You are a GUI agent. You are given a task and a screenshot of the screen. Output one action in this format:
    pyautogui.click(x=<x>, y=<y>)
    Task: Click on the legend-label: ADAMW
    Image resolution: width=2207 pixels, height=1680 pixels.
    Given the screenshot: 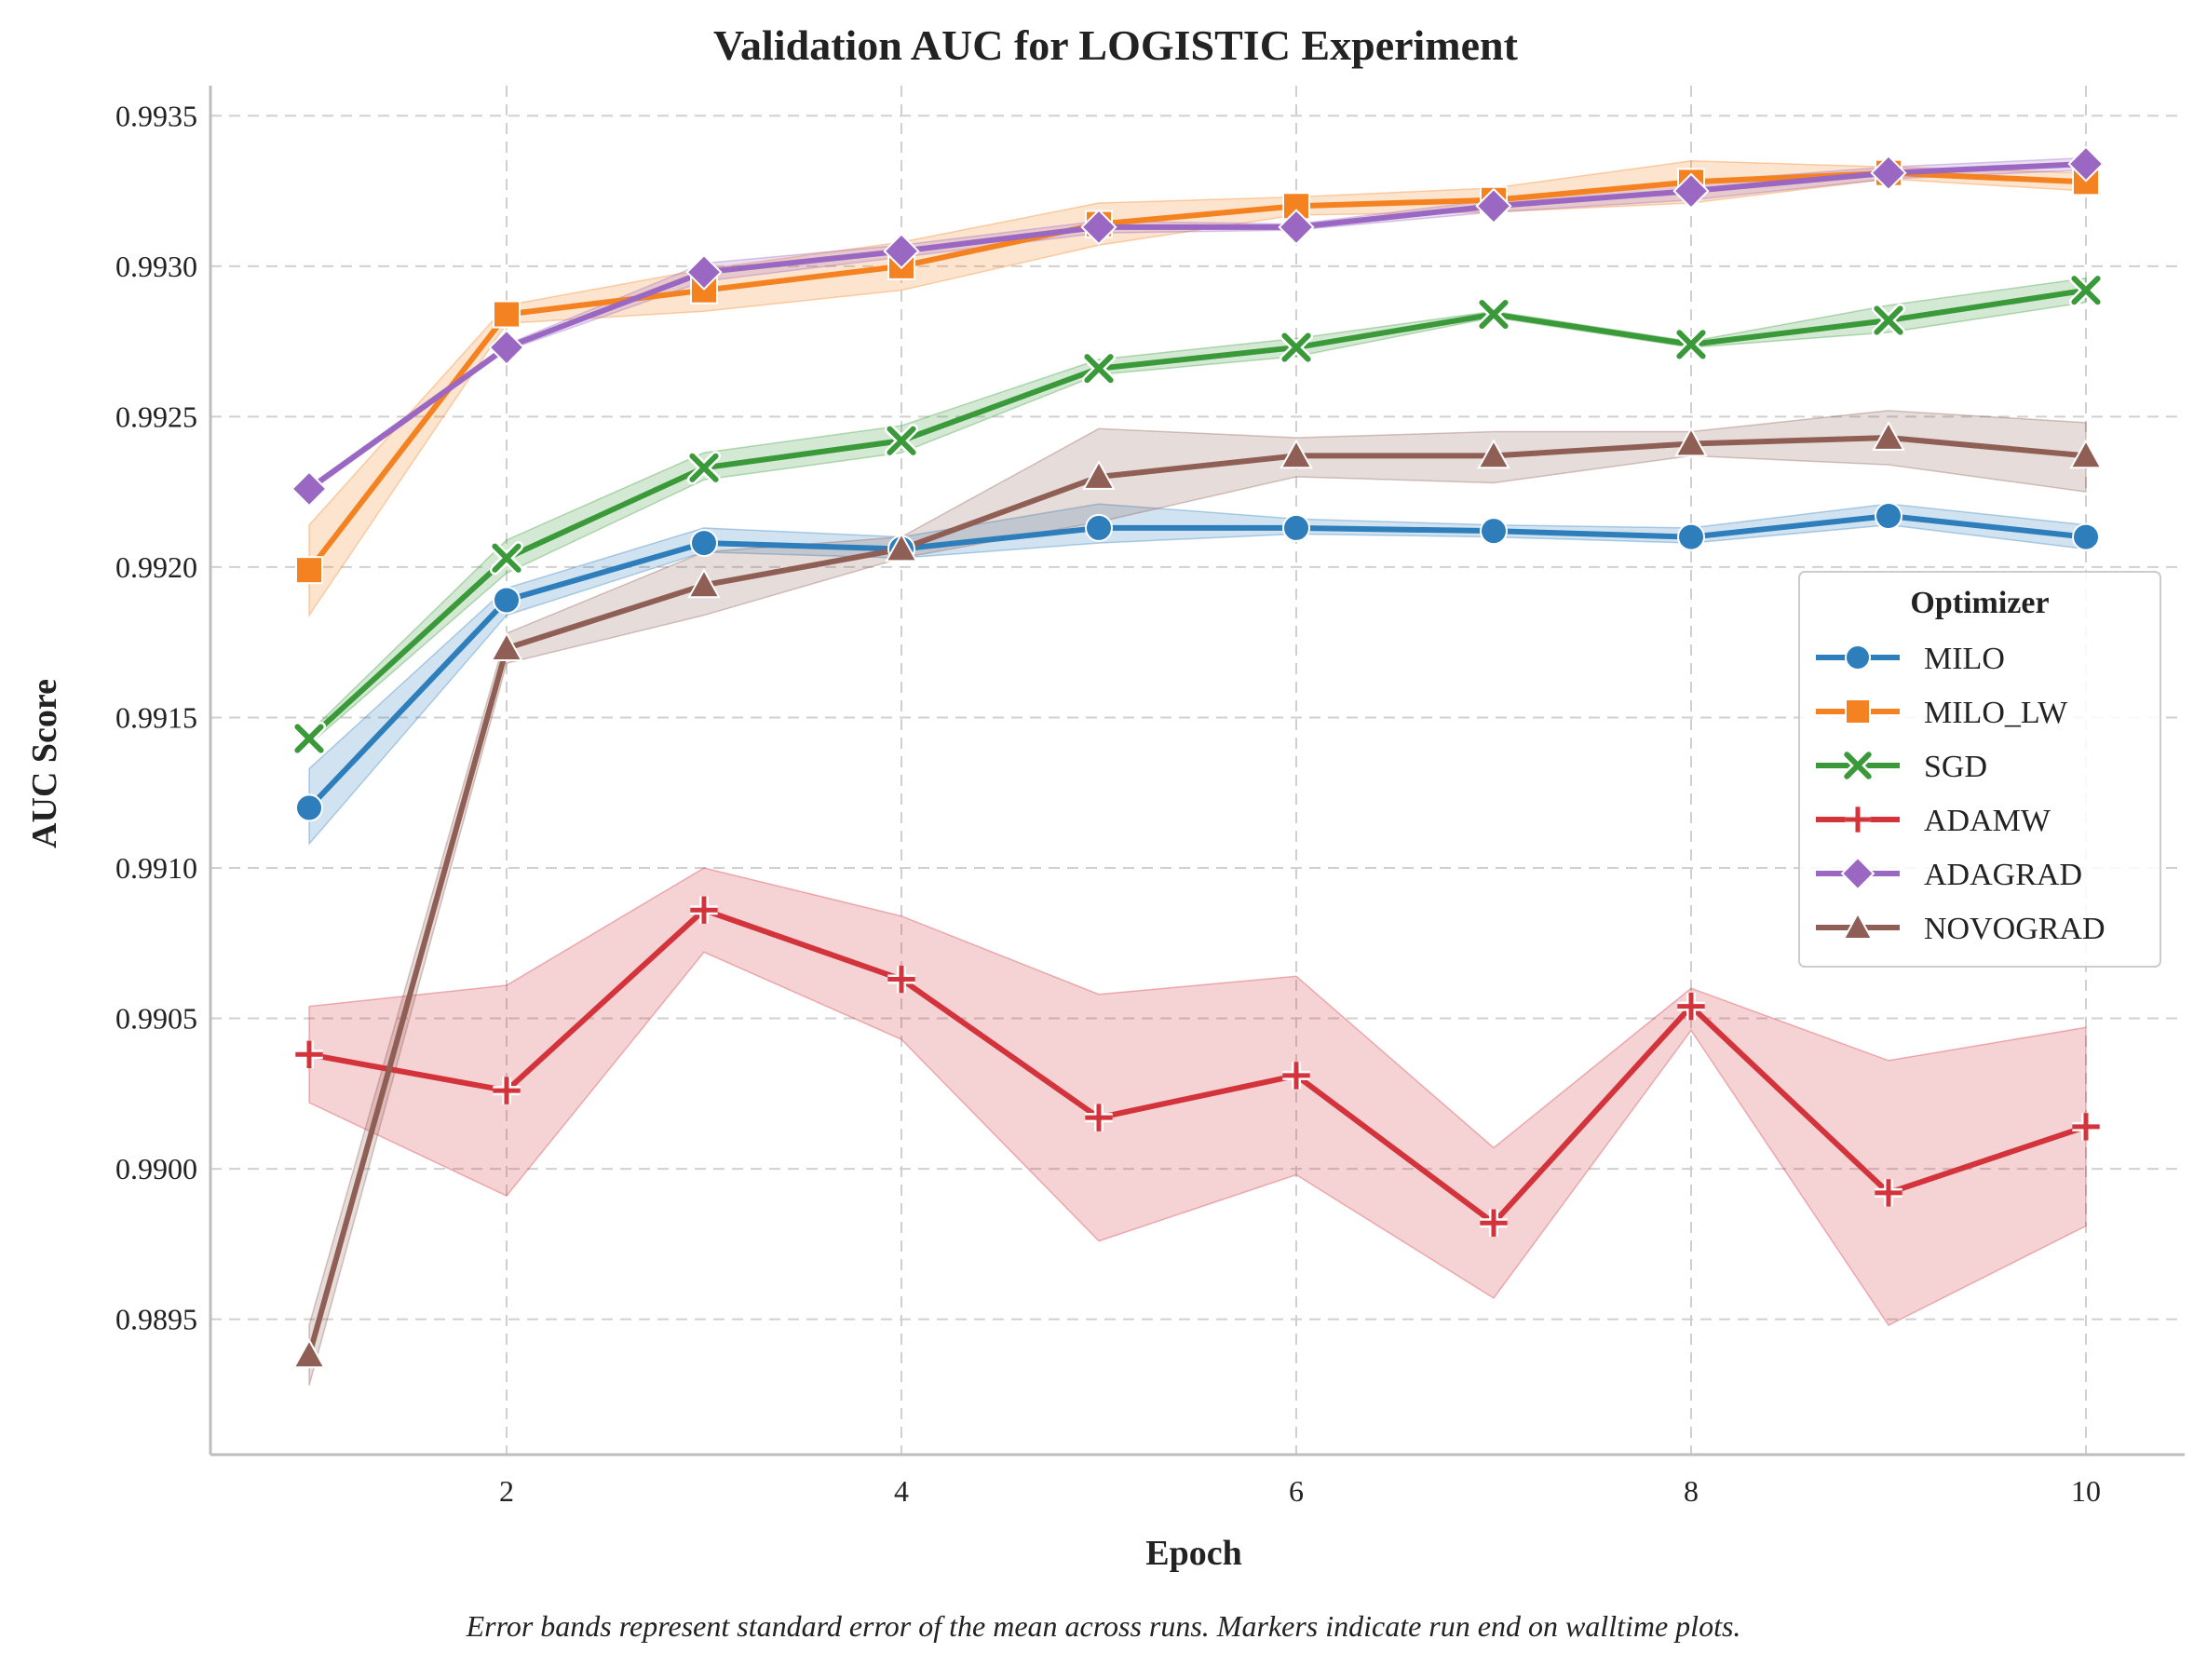 What is the action you would take?
    pyautogui.click(x=1987, y=821)
    